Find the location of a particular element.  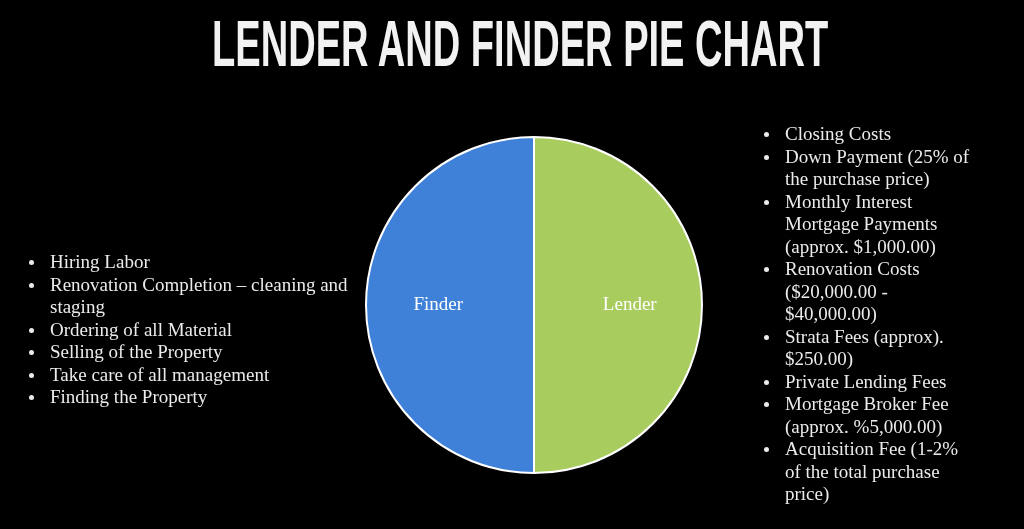

text: Hiring Labor Renovation Completion – cleaning and staging Ordering of all Material Selling of the Property Take care of all management Finding the Property is located at coordinates (199, 329).